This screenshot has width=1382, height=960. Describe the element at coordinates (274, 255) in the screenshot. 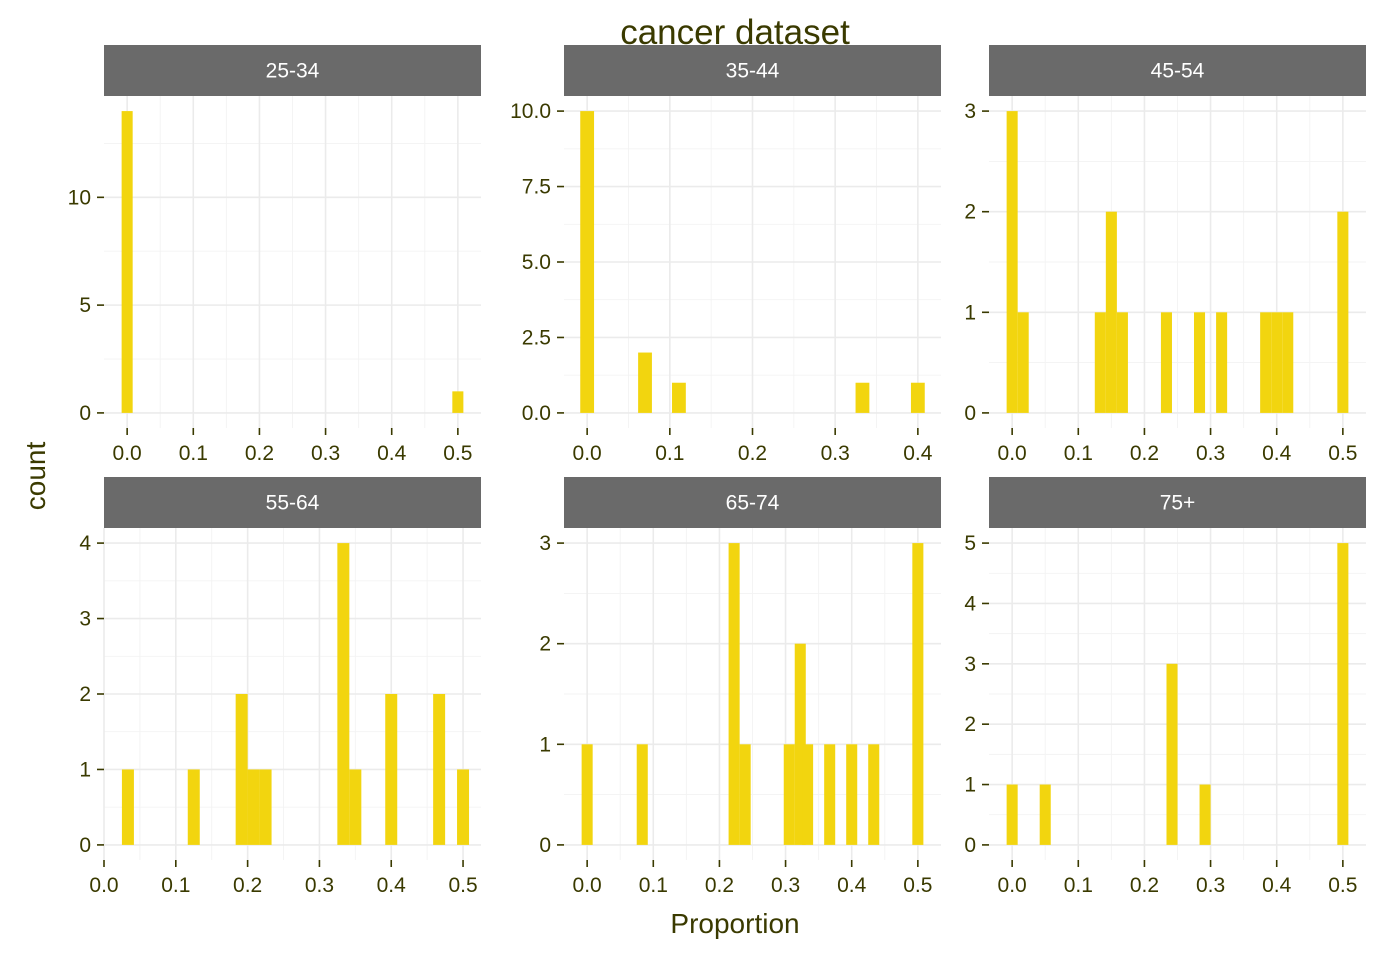

I see `facet-panel: 25-34 0.0 0.1 0.2 0.3 0.4 0.5 0 5 10` at that location.